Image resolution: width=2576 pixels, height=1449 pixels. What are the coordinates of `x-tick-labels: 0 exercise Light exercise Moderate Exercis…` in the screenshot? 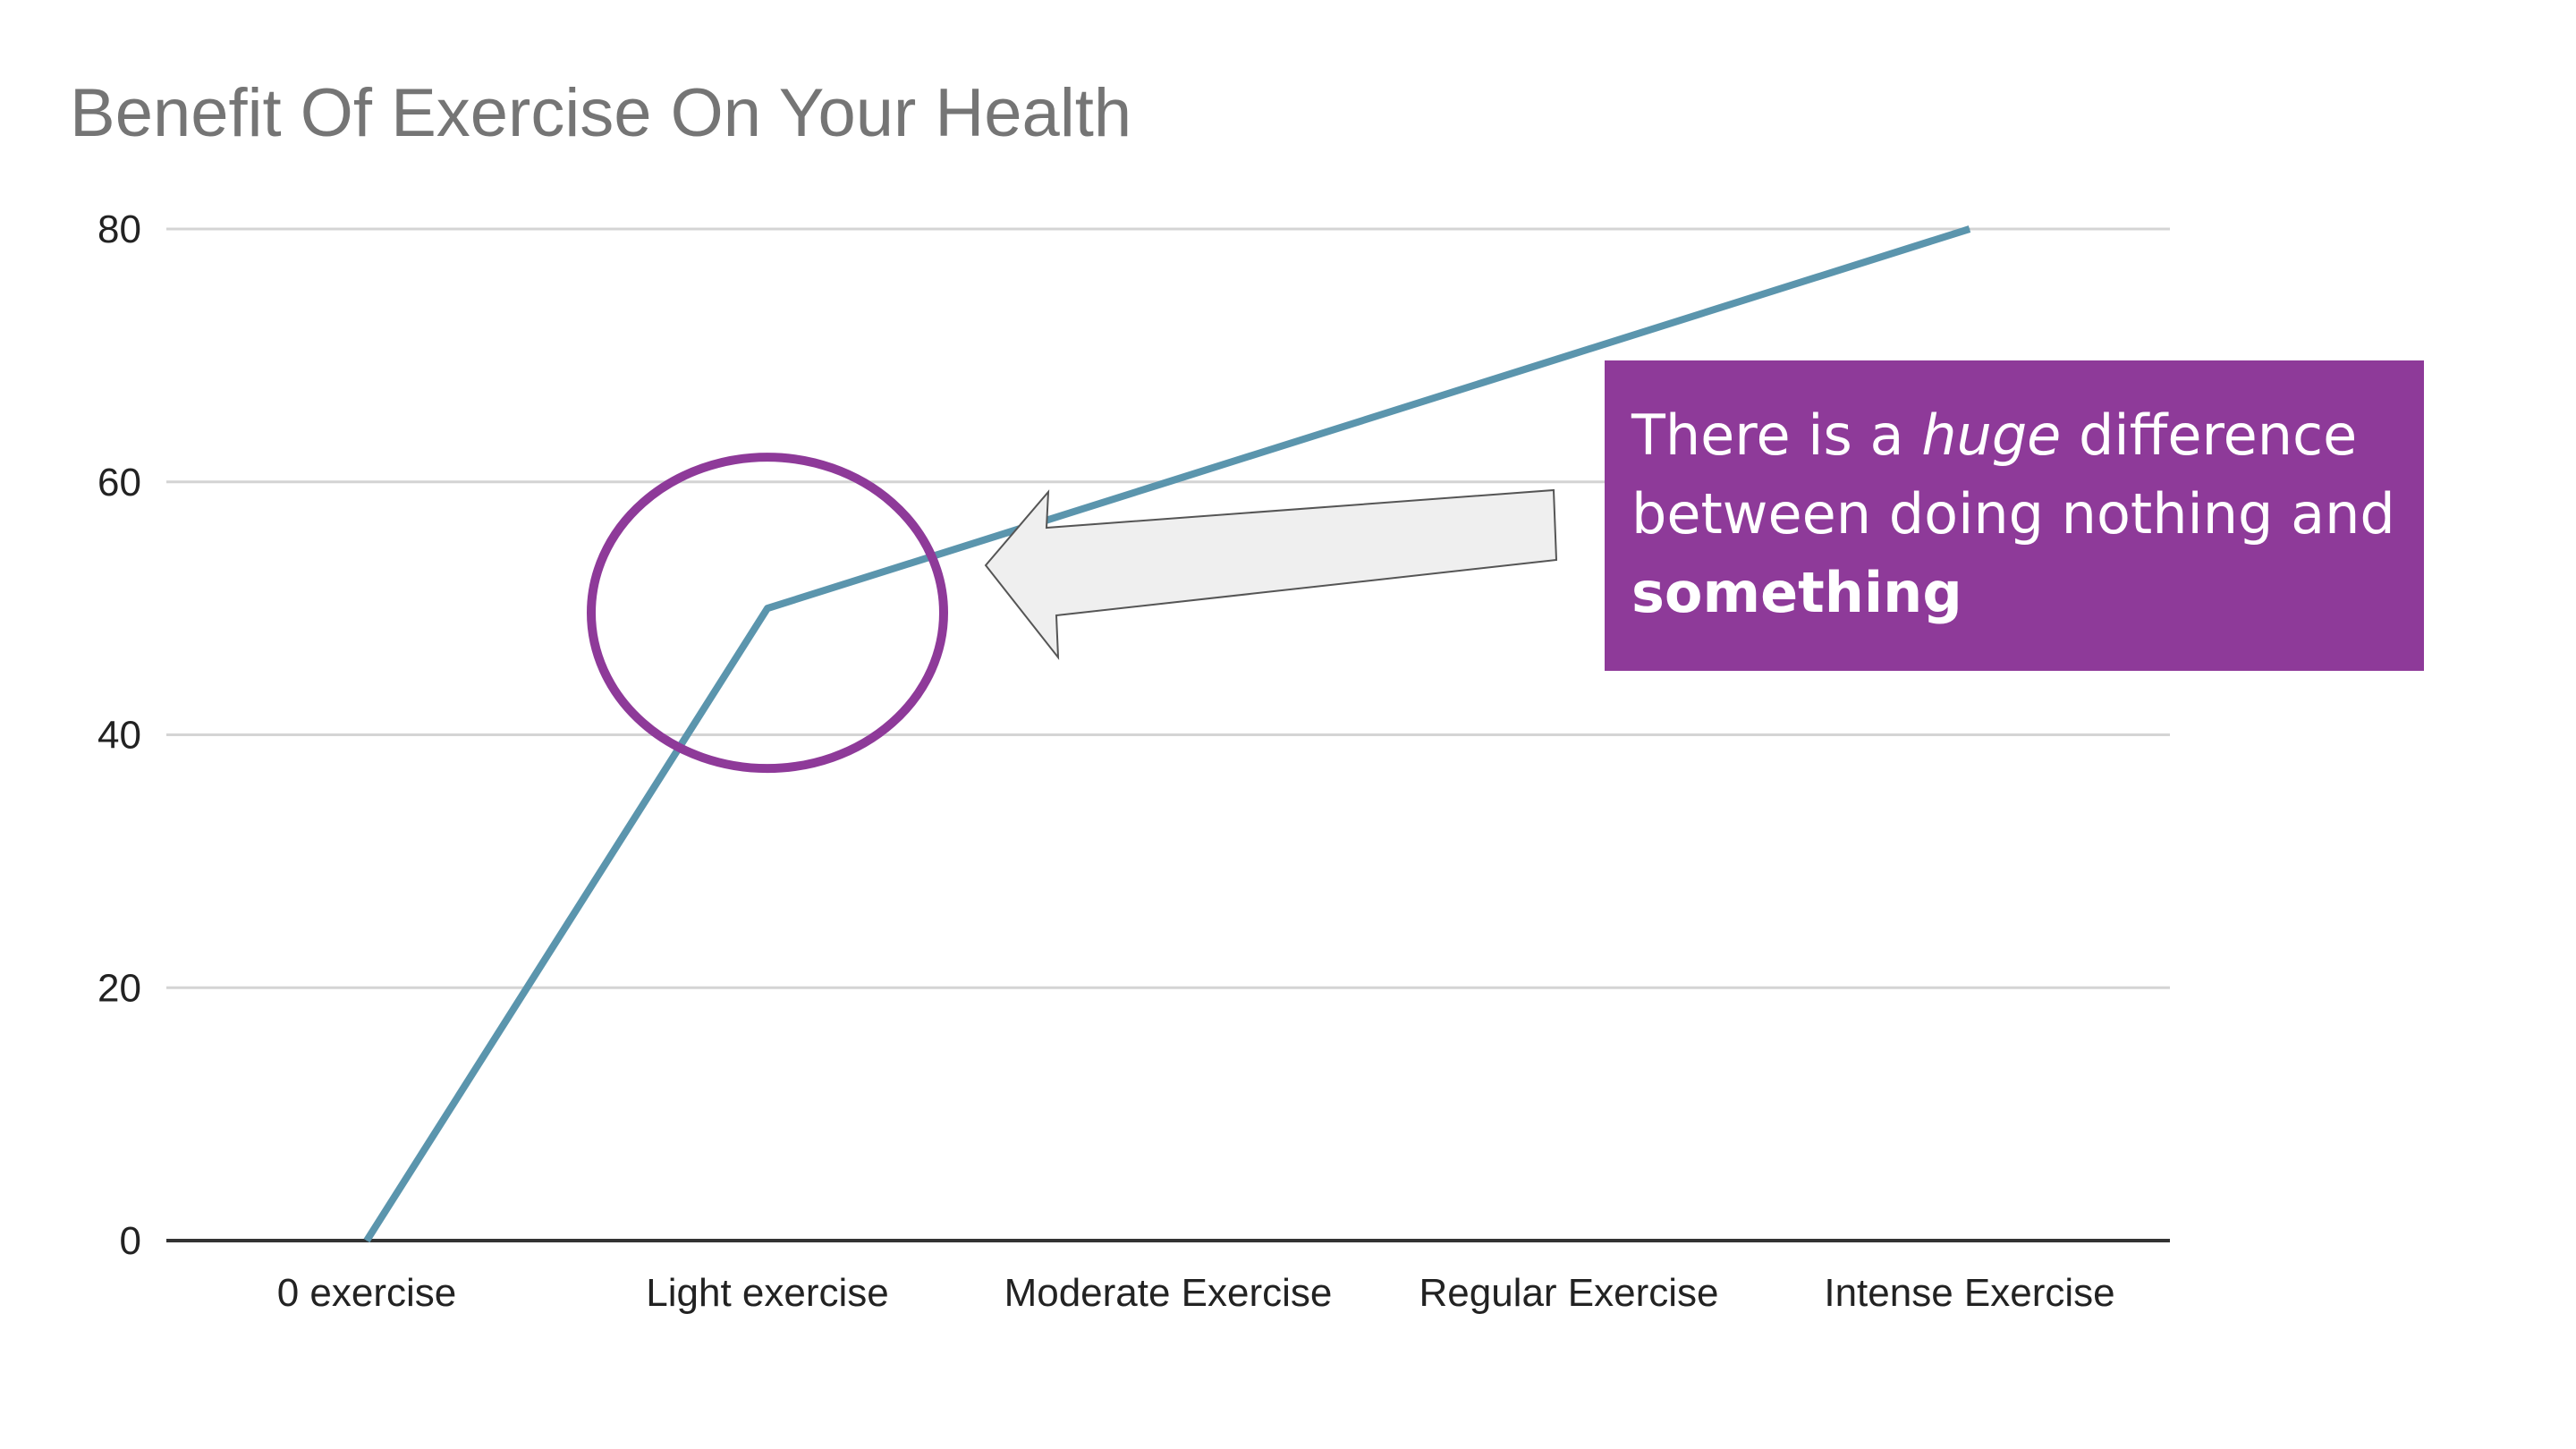 It's located at (1196, 1293).